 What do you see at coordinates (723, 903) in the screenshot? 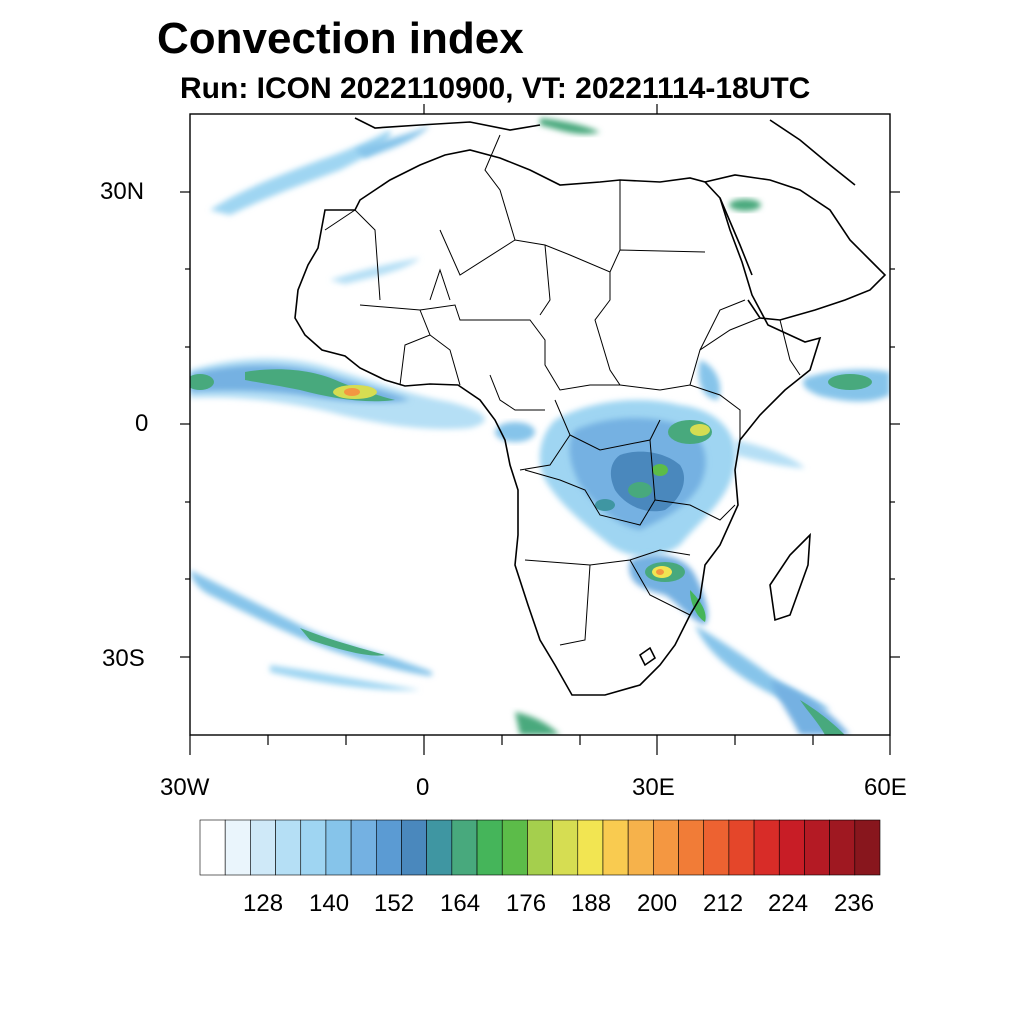
I see `colorbar-label: 212` at bounding box center [723, 903].